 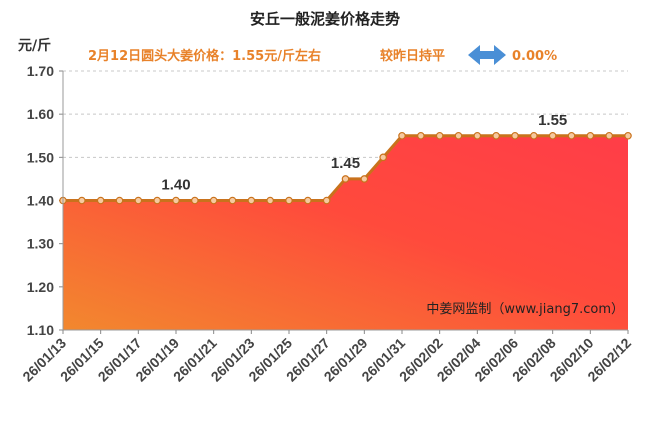 I want to click on y-tick-label: 1.30, so click(x=40, y=244).